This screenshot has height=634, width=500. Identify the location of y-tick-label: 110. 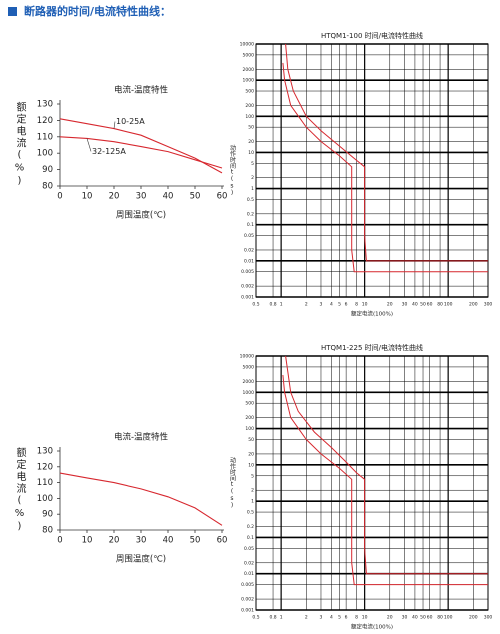
(45, 483).